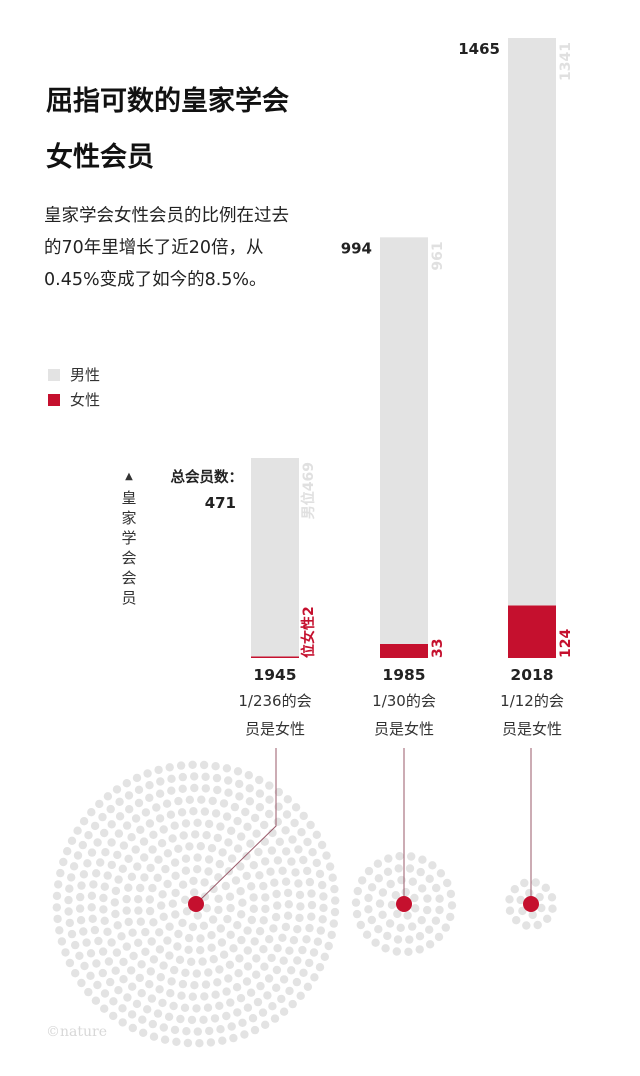 The width and height of the screenshot is (640, 1076). I want to click on total-value-label: 994, so click(356, 248).